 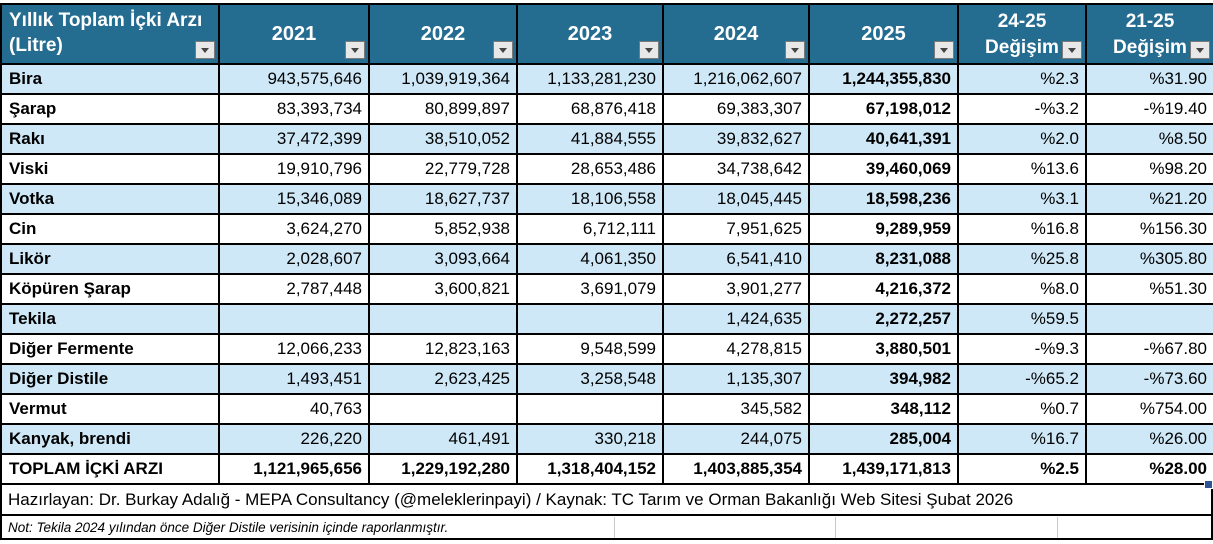 I want to click on row-label: Diğer Fermente, so click(x=110, y=349).